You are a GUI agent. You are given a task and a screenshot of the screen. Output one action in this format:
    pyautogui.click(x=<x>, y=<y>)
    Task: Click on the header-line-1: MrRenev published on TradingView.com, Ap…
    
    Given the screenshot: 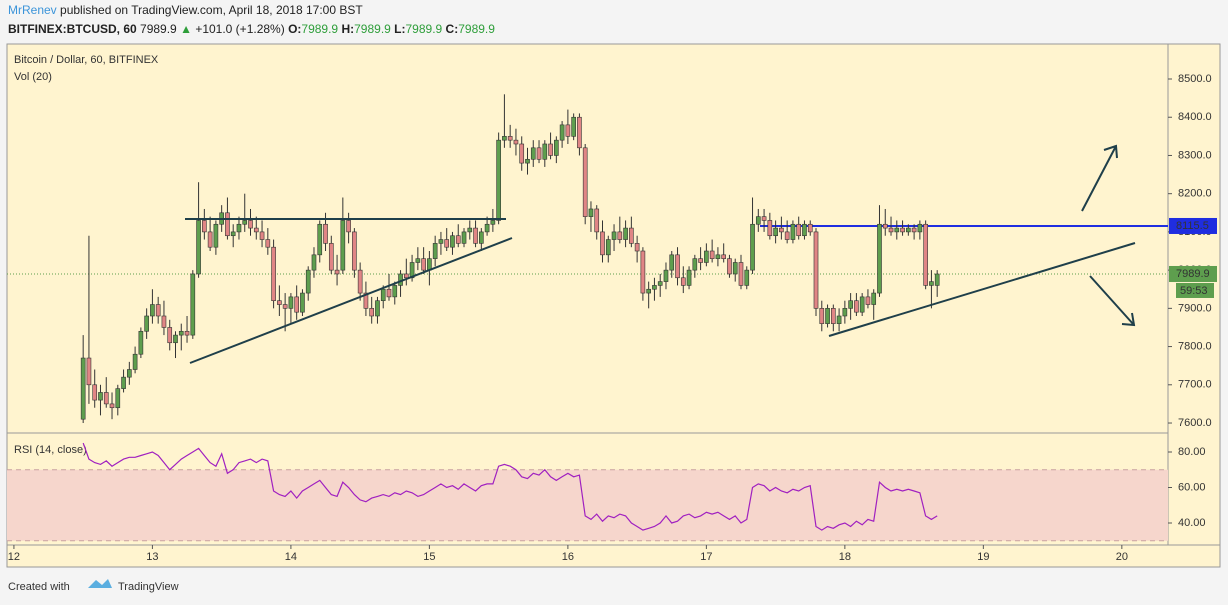 What is the action you would take?
    pyautogui.click(x=185, y=10)
    